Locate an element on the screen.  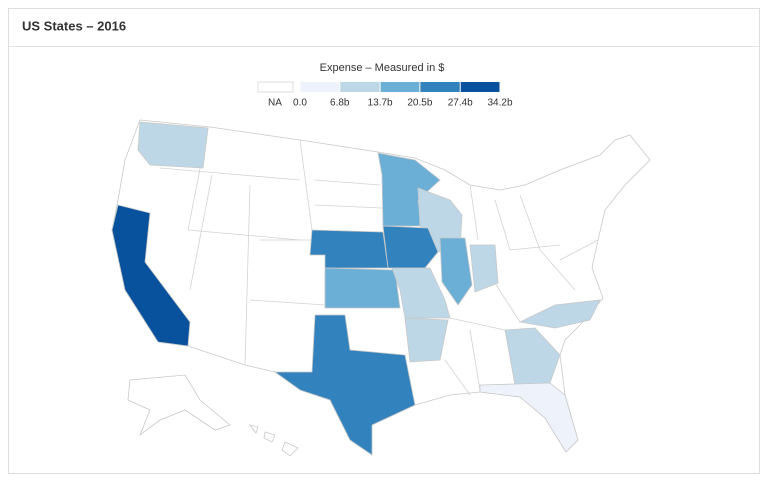
legend-tick-label: 34.2b is located at coordinates (499, 103).